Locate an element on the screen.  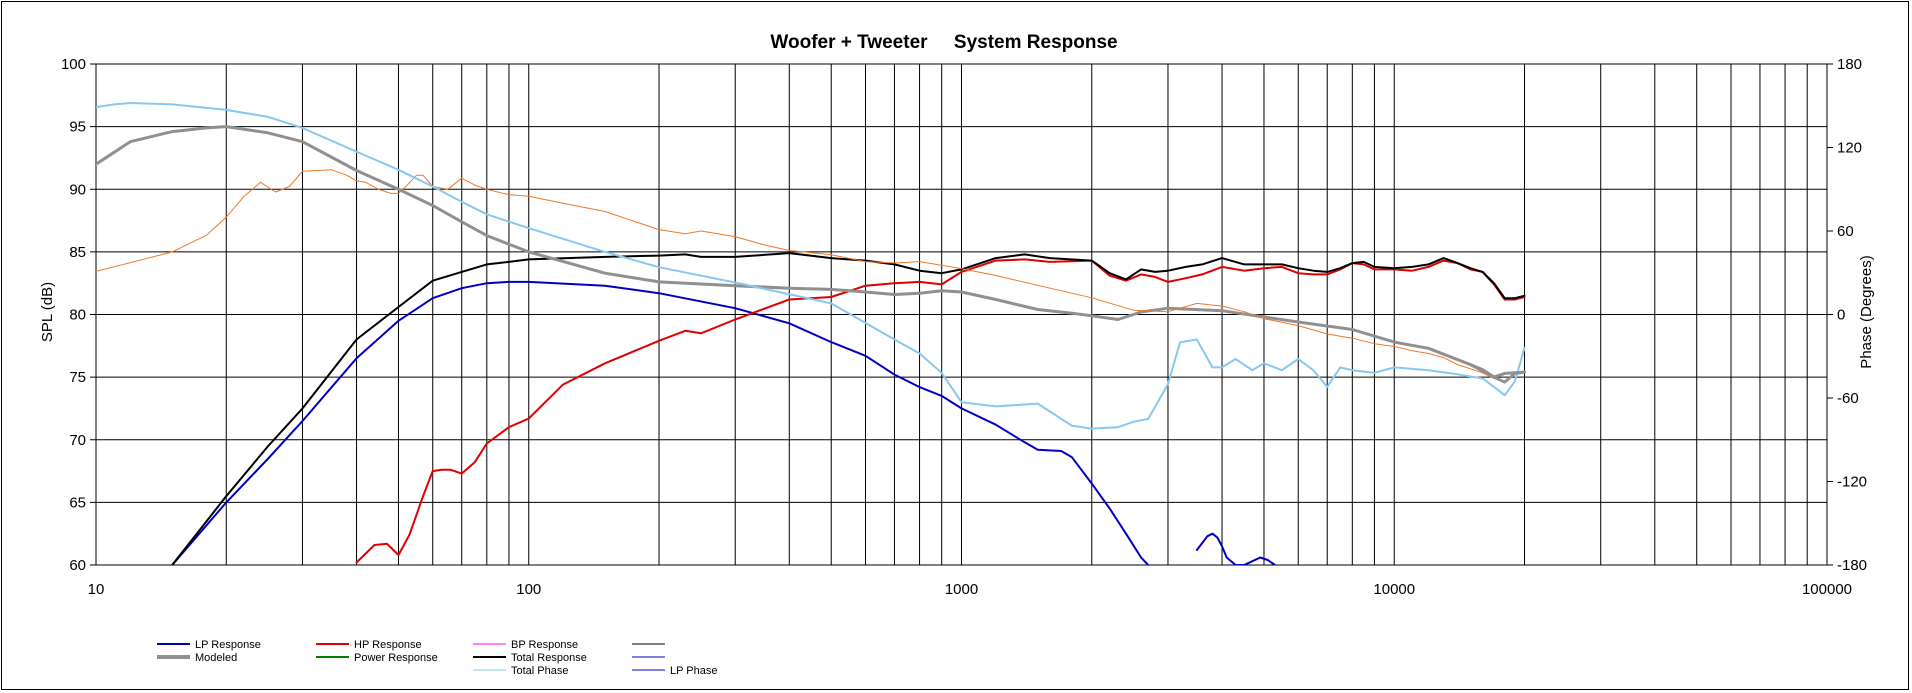
y-axis-label: SPL (dB) is located at coordinates (47, 312).